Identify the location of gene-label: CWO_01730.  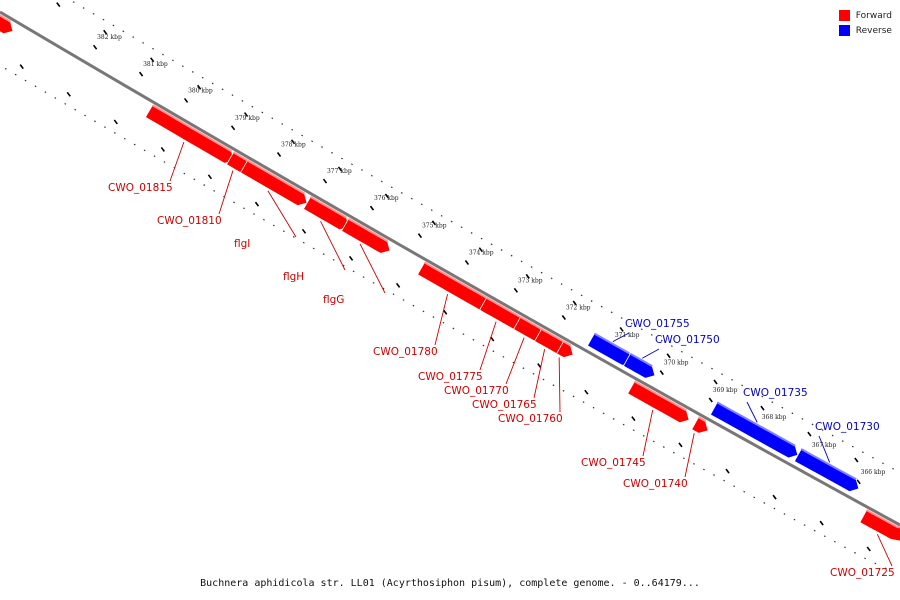
(847, 427).